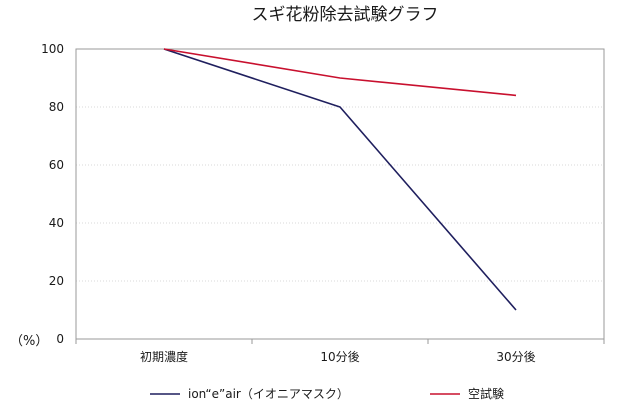 This screenshot has width=640, height=416. I want to click on y-tick-label-80: 80, so click(56, 107).